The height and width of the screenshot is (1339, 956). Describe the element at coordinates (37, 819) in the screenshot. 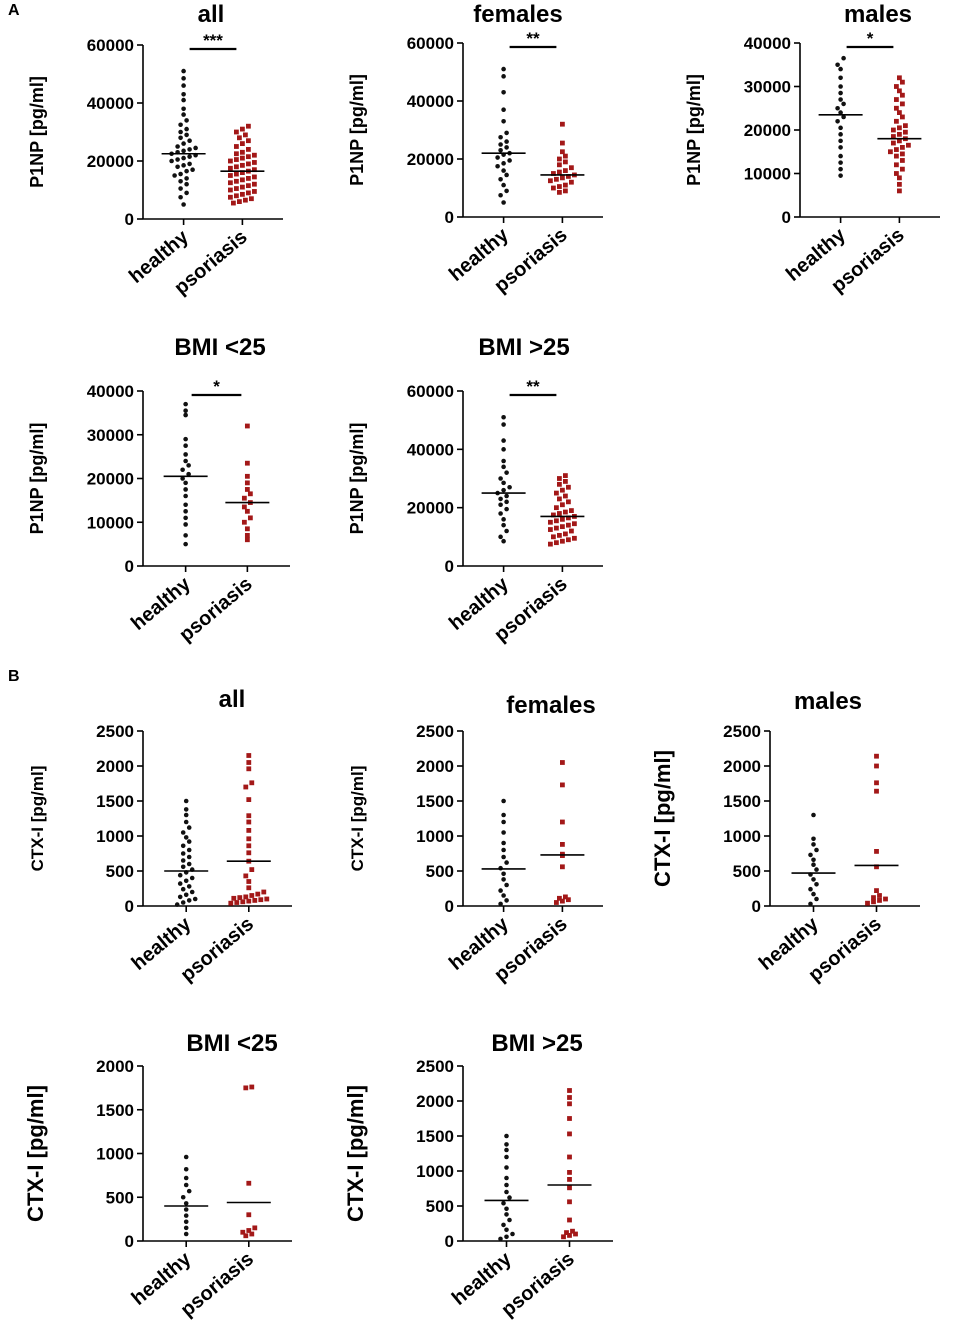

I see `b-all-ylabel: CTX-I [pg/ml]` at that location.